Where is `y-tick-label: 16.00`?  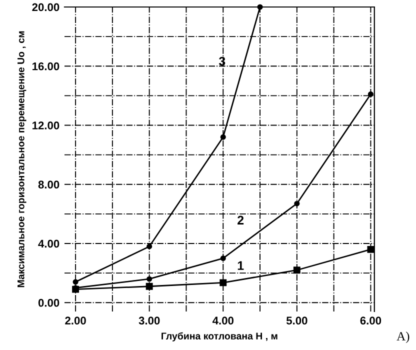
y-tick-label: 16.00 is located at coordinates (46, 66).